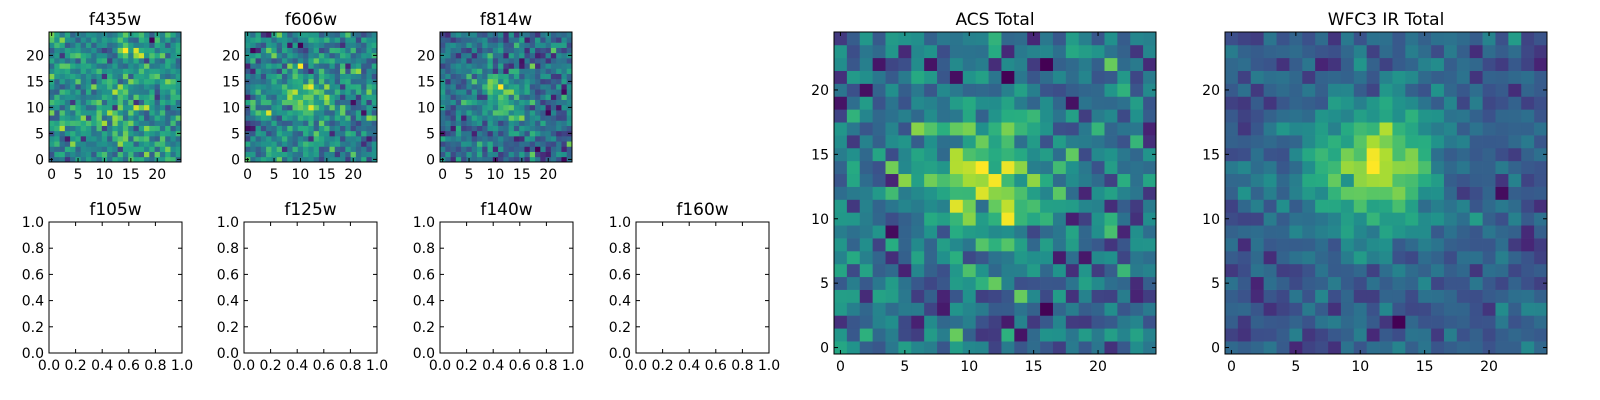  Describe the element at coordinates (1034, 367) in the screenshot. I see `panel-acs-total-xtick-label: 15` at that location.